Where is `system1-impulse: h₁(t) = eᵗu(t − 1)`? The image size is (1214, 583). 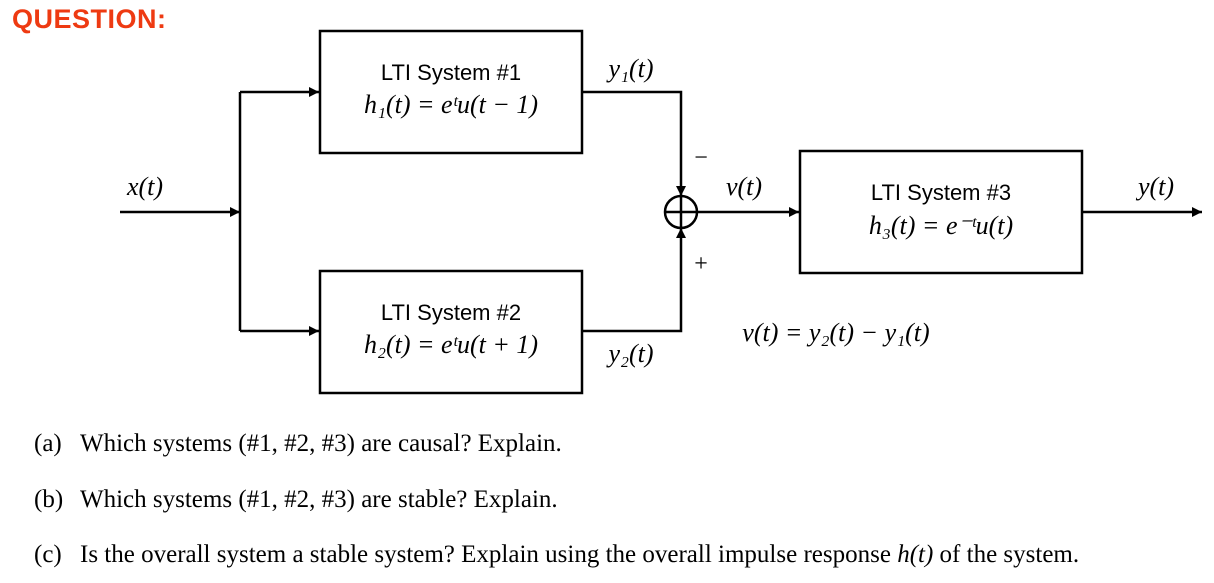 system1-impulse: h₁(t) = eᵗu(t − 1) is located at coordinates (451, 104).